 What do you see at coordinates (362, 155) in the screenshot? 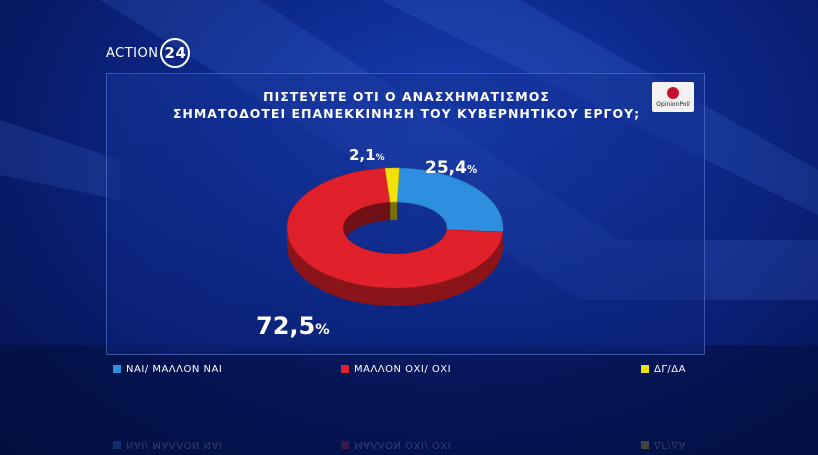
I see `slice-value-dk: 2,1` at bounding box center [362, 155].